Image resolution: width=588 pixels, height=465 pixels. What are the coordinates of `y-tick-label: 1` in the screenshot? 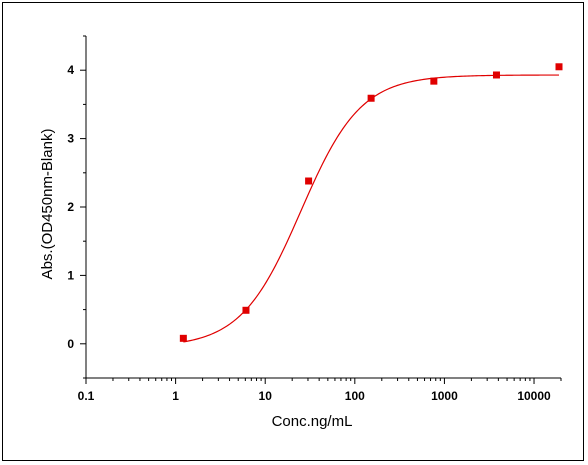 It's located at (70, 275).